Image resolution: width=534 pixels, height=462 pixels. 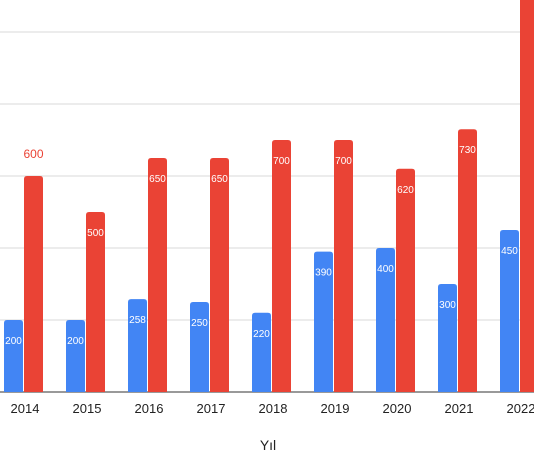 I want to click on data-label: 730, so click(x=467, y=150).